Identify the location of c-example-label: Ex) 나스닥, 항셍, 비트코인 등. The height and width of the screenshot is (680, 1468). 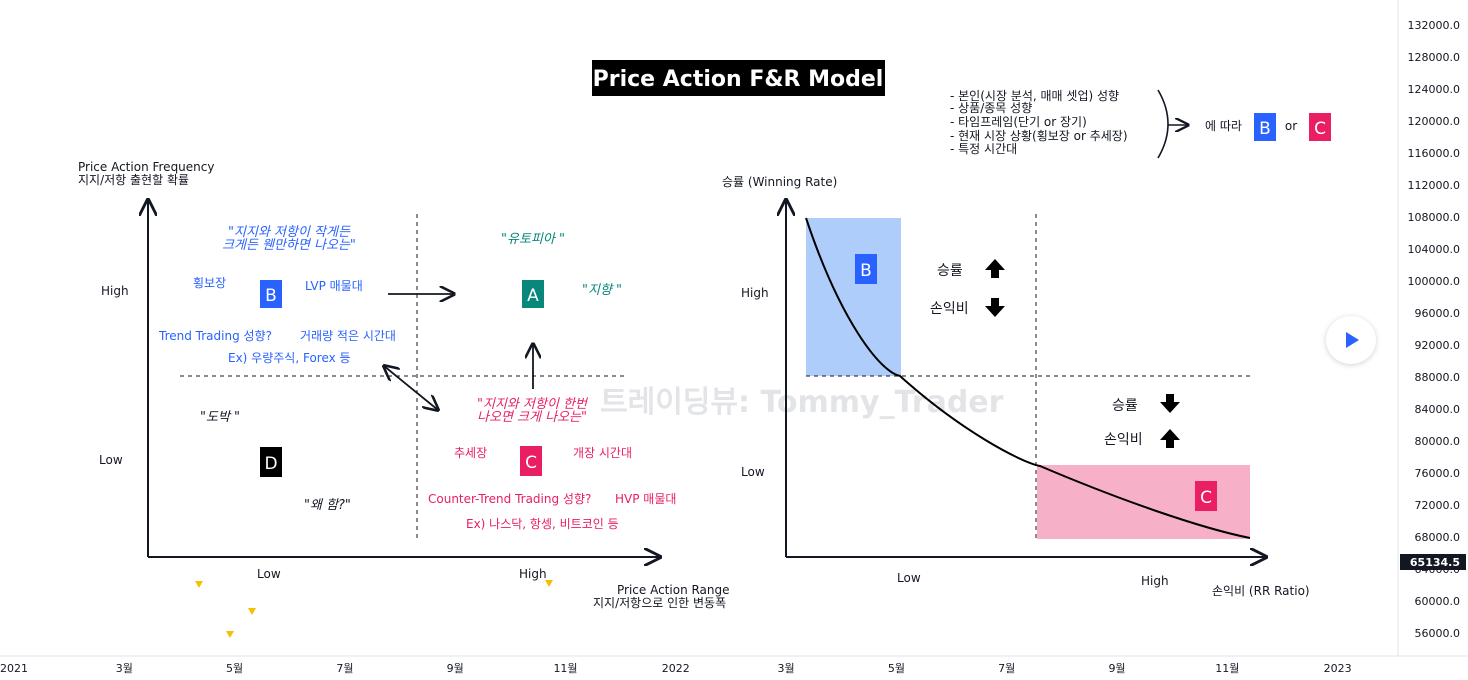
(542, 524).